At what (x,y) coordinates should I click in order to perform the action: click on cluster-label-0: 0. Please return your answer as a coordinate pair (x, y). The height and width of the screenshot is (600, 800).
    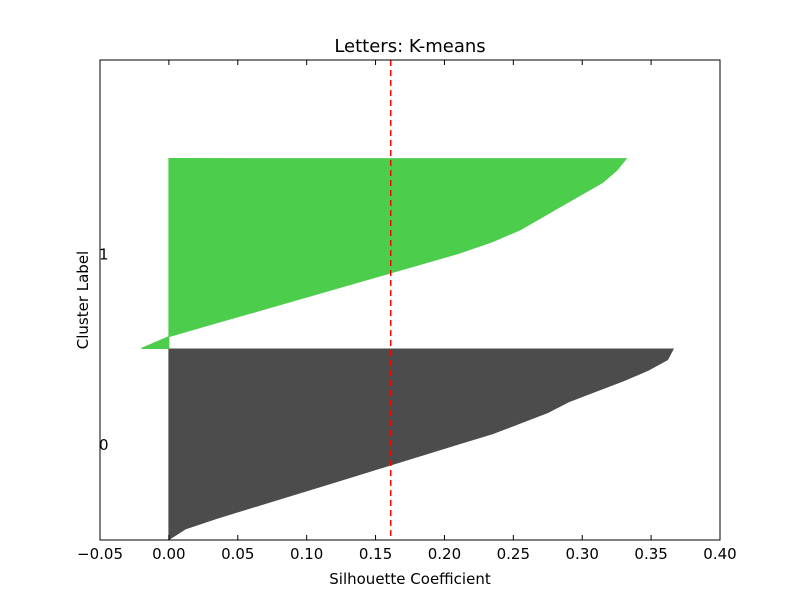
    Looking at the image, I should click on (104, 445).